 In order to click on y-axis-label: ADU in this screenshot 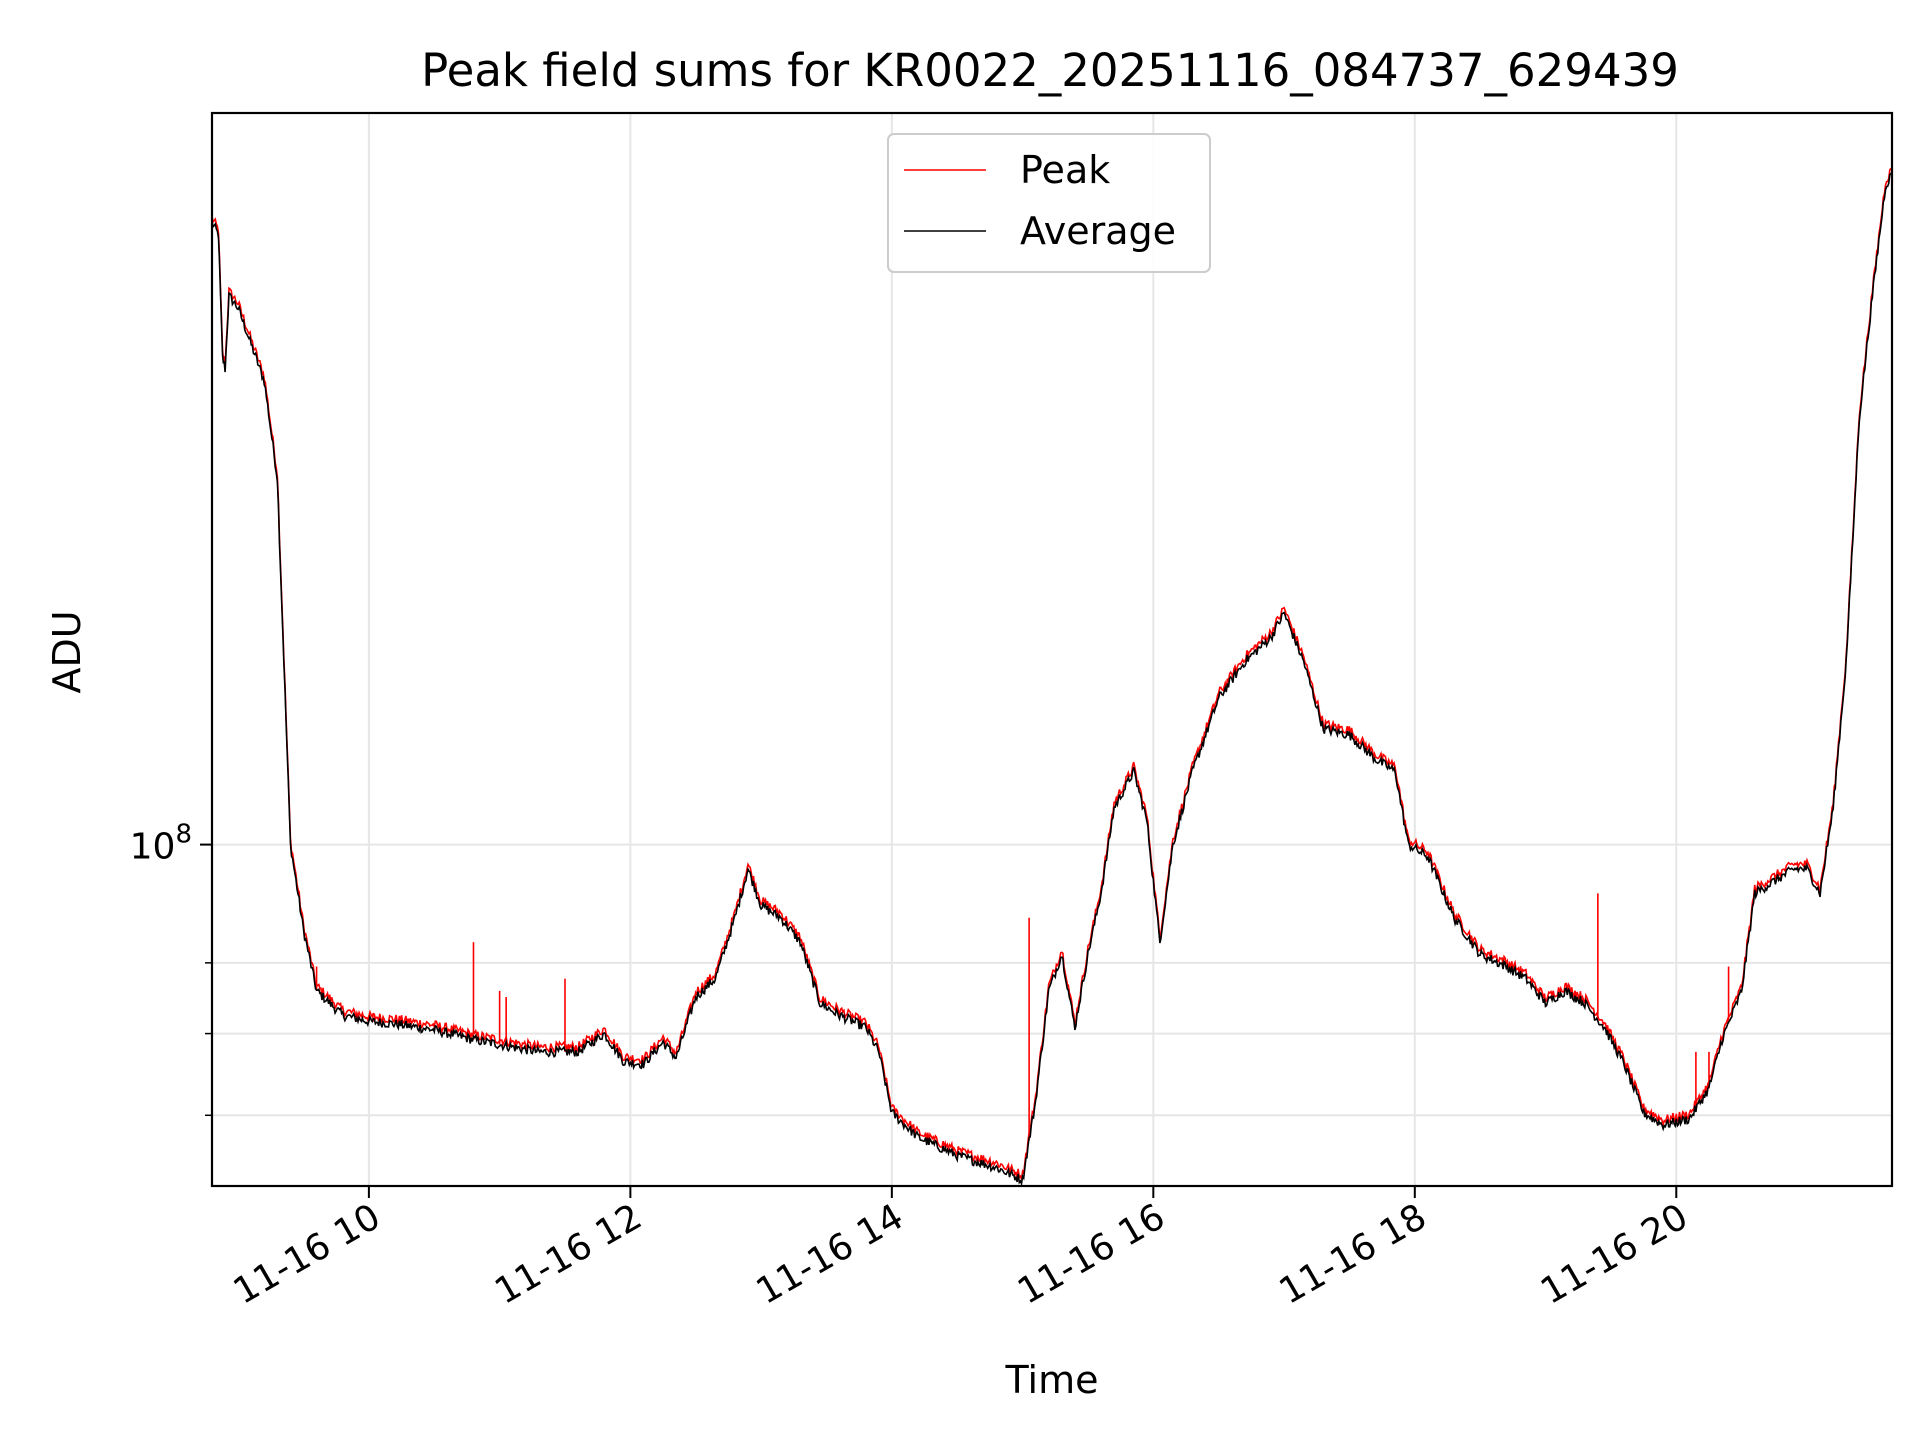, I will do `click(67, 651)`.